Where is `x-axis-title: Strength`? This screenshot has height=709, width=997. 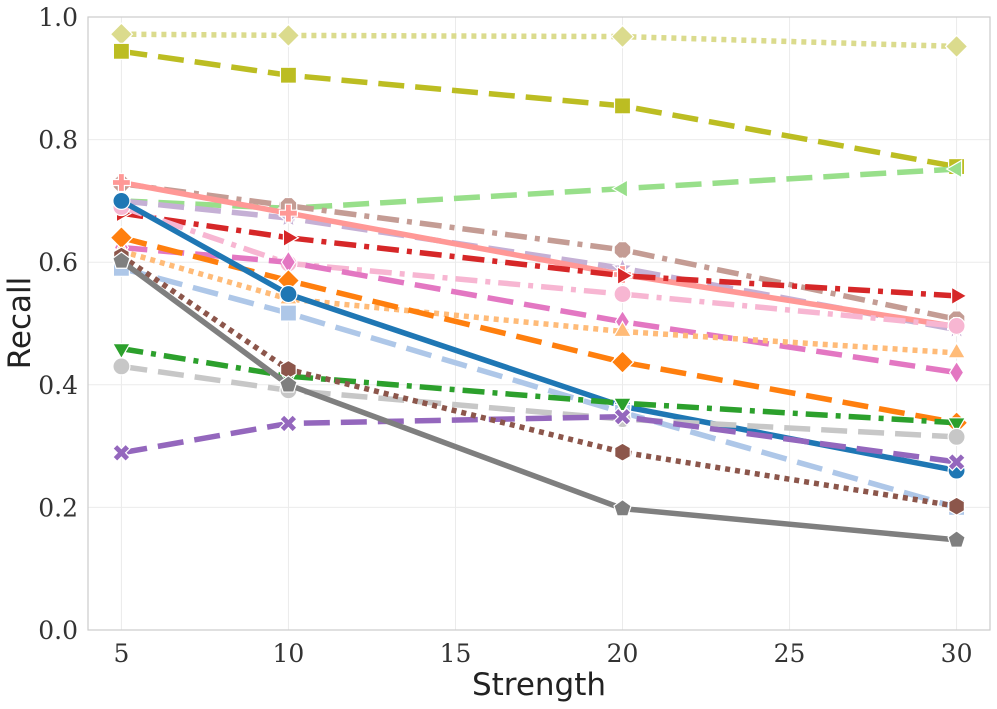 x-axis-title: Strength is located at coordinates (539, 685).